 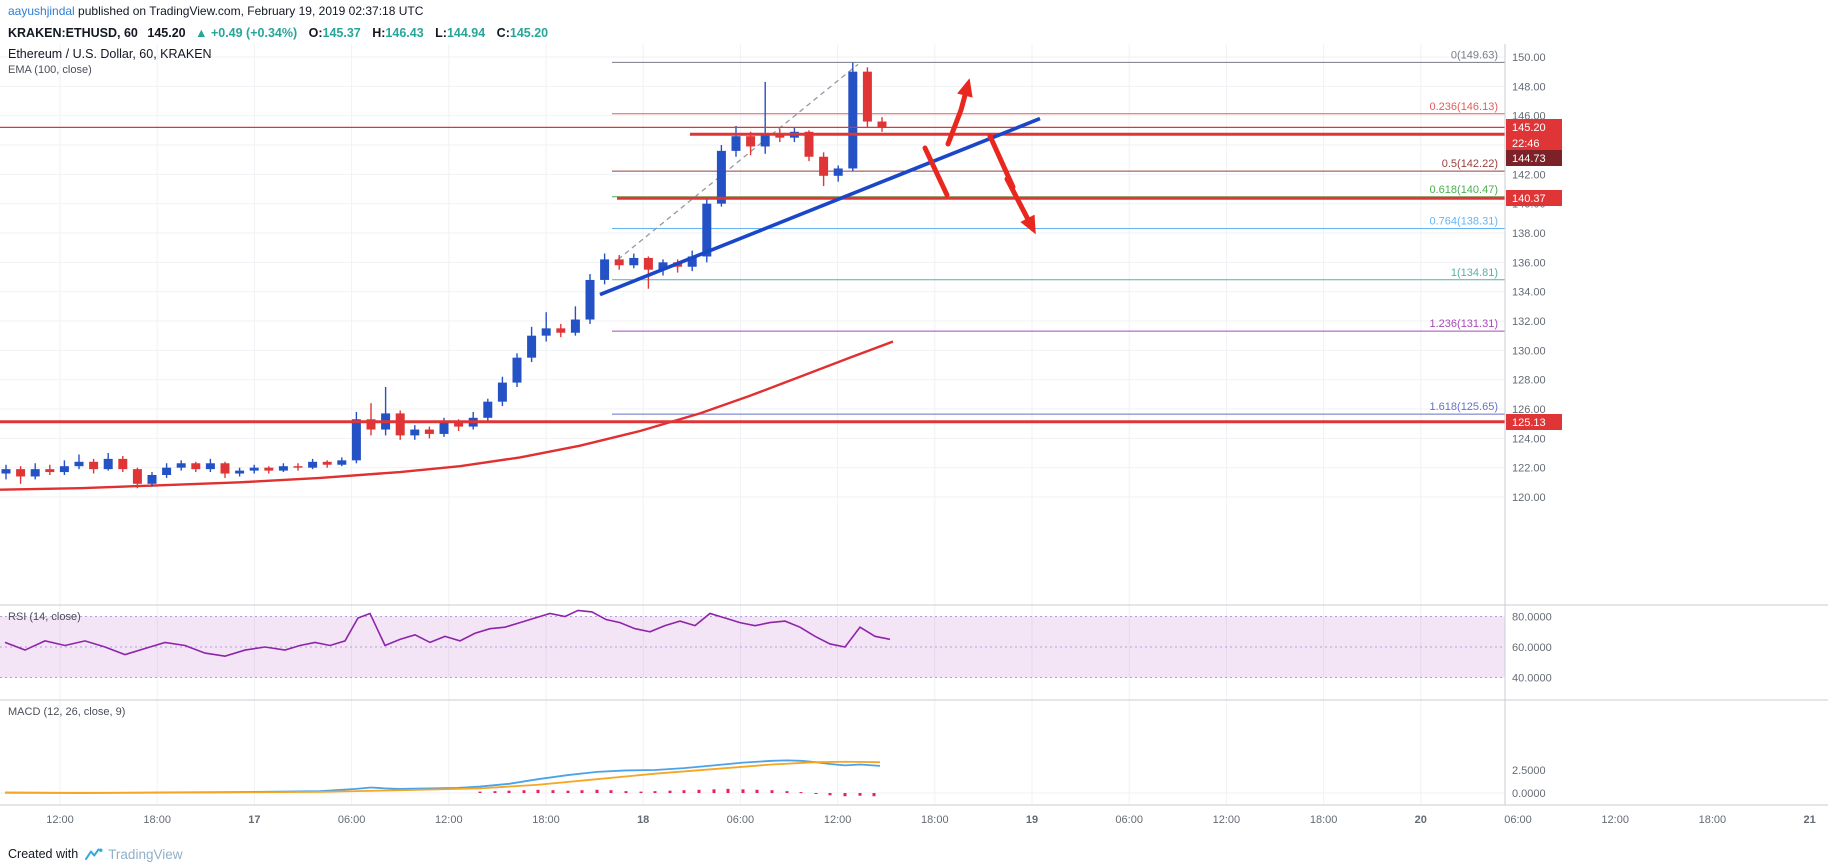 What do you see at coordinates (1529, 263) in the screenshot?
I see `axis-label: 136.00` at bounding box center [1529, 263].